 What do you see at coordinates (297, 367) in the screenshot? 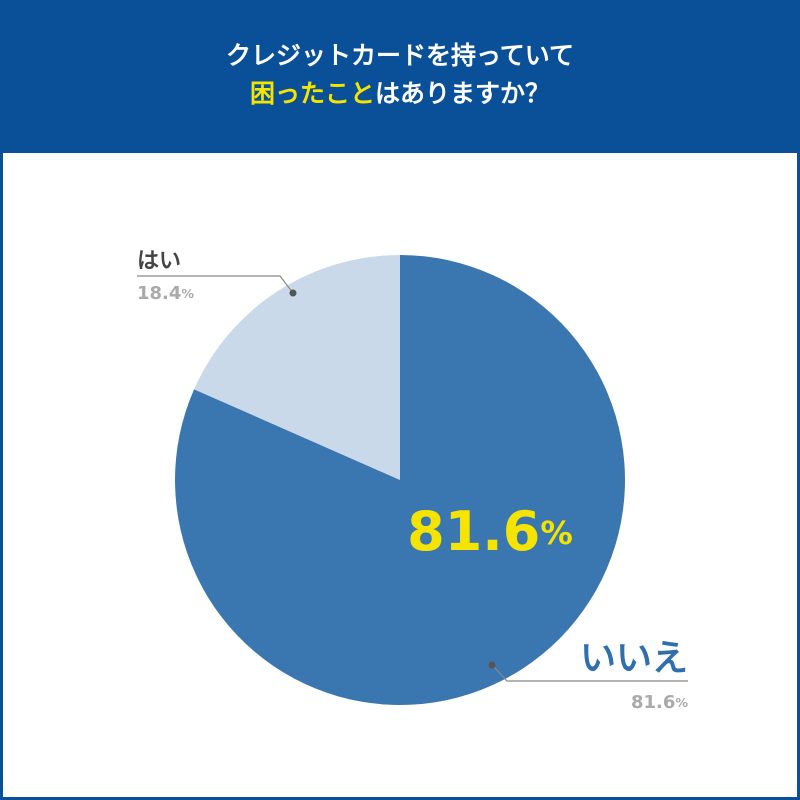
I see `pie-slice` at bounding box center [297, 367].